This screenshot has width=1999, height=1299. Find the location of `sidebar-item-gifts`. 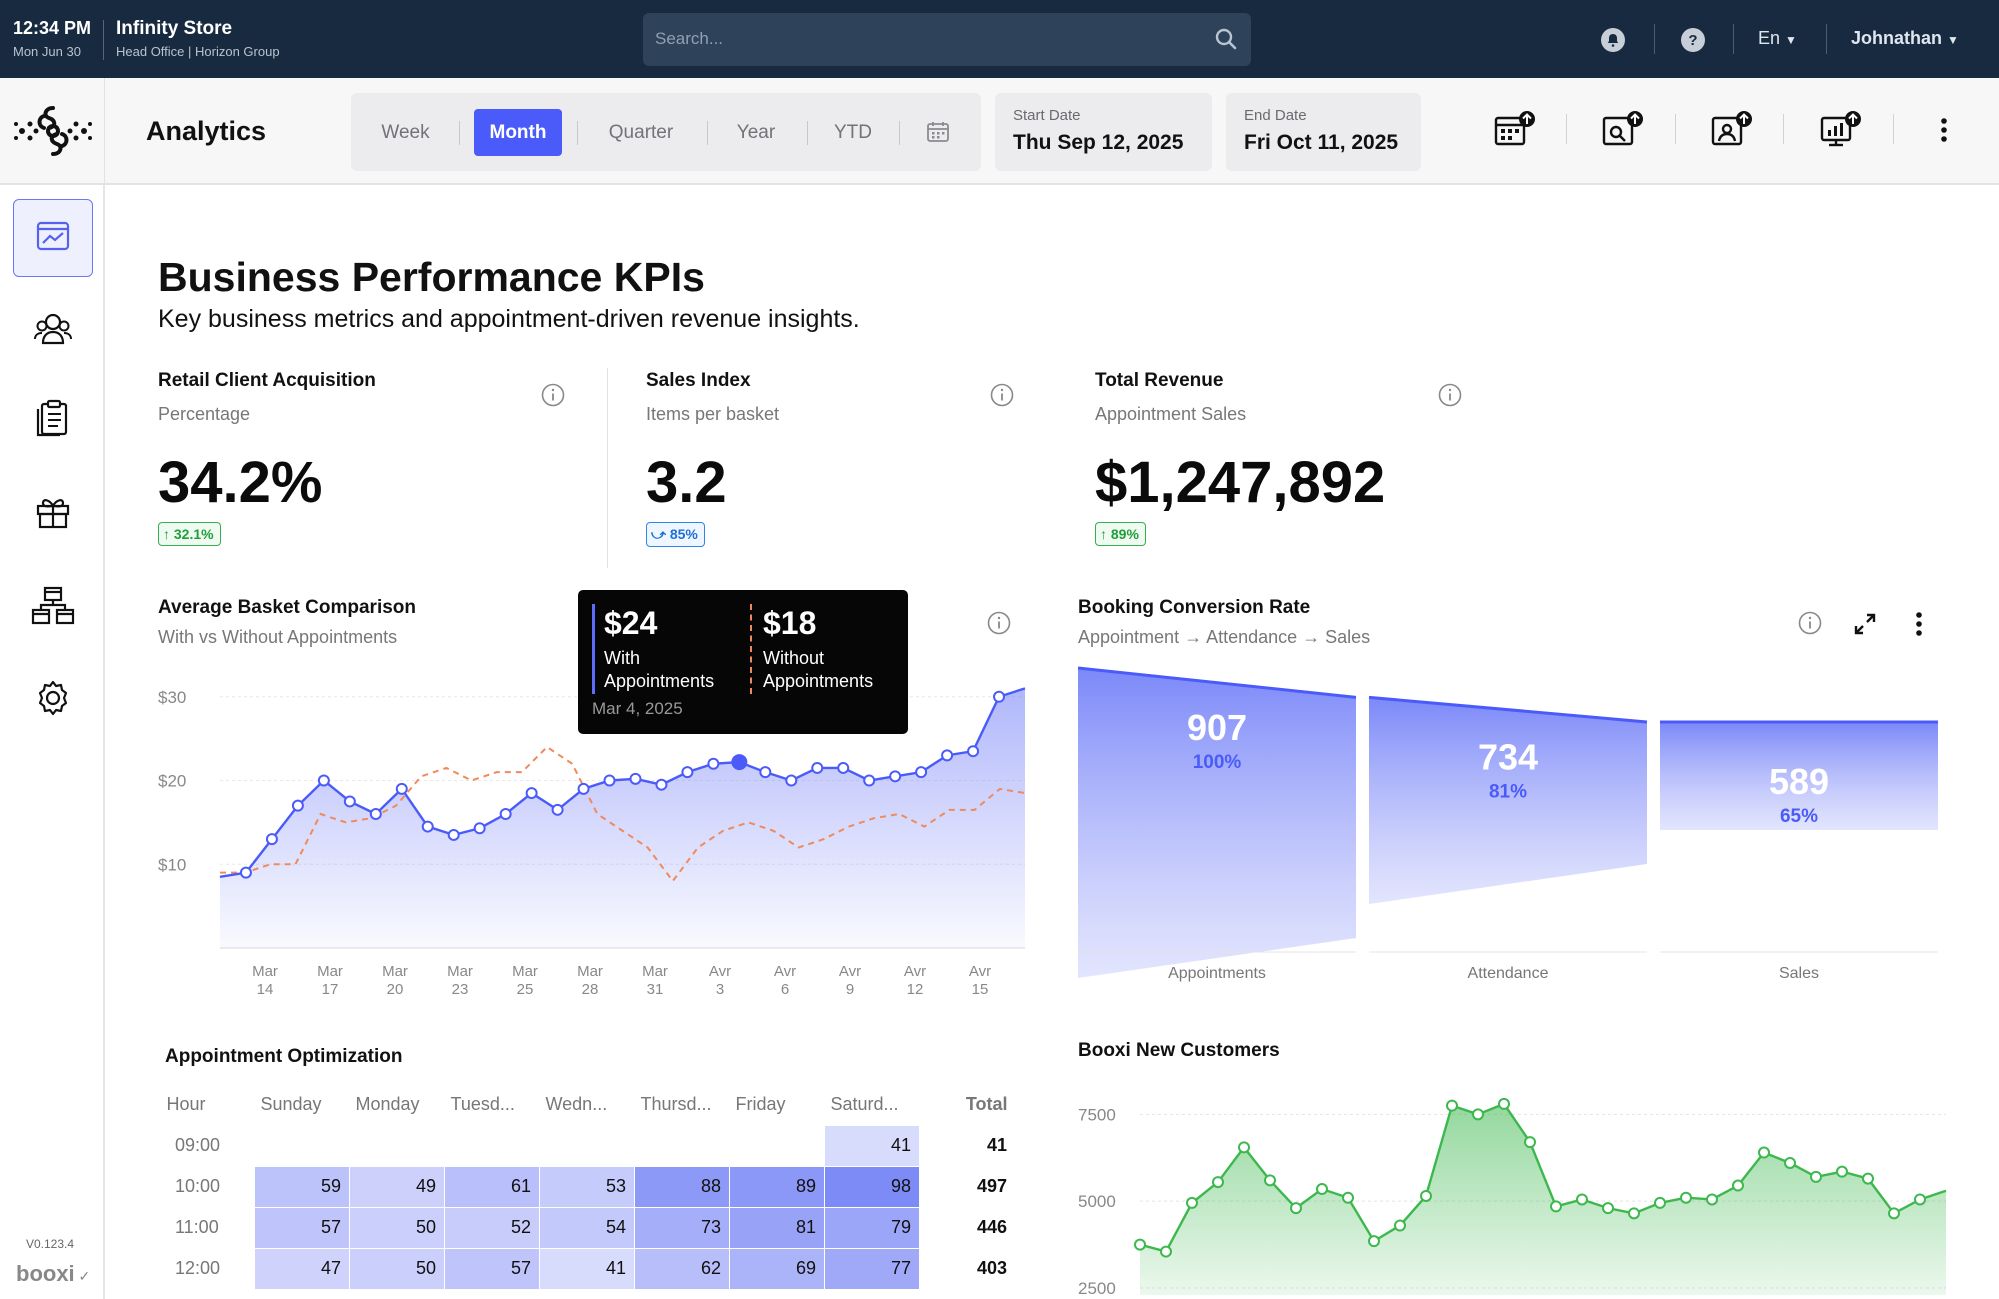

sidebar-item-gifts is located at coordinates (53, 514).